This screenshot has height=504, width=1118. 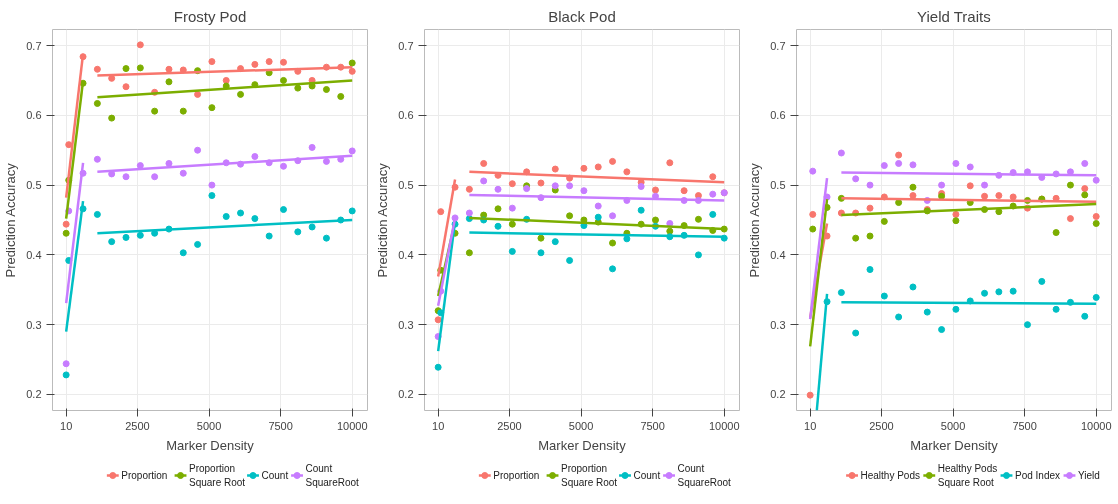 I want to click on chart-title: Frosty Pod, so click(x=210, y=16).